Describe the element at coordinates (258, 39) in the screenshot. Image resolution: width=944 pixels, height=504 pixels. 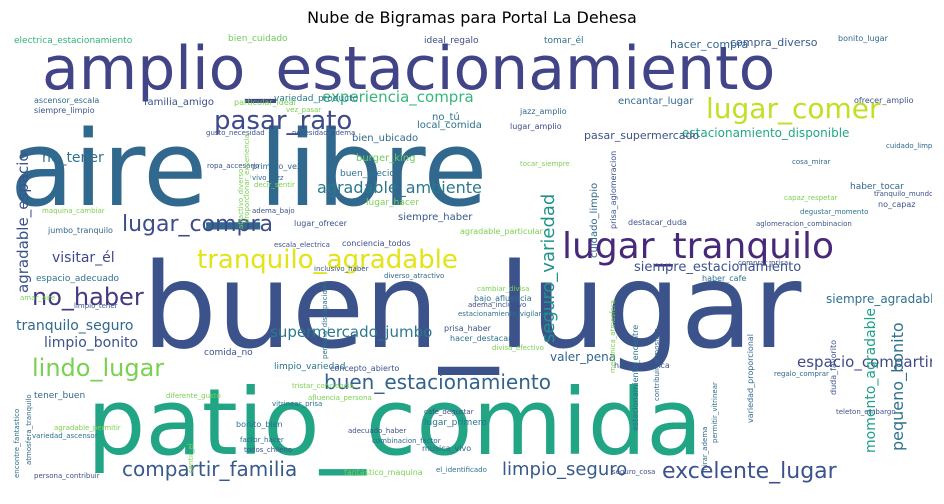
I see `word-electrica-estacionamiento: bien_cuidado` at that location.